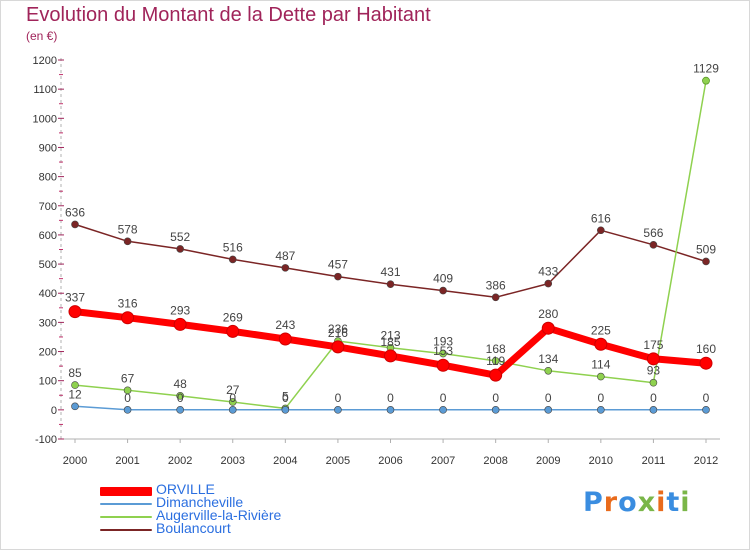 The height and width of the screenshot is (550, 750). What do you see at coordinates (233, 317) in the screenshot?
I see `data-label: 269` at bounding box center [233, 317].